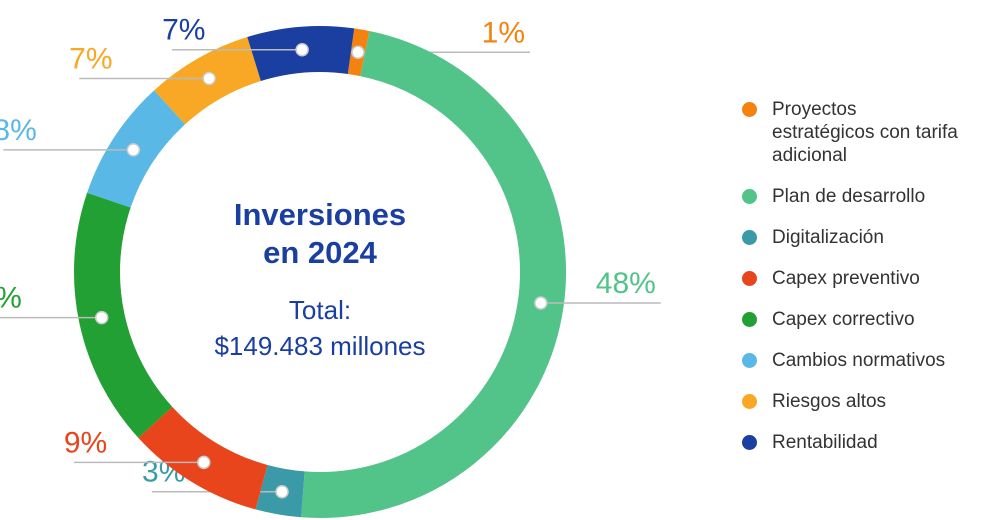  I want to click on legend-item: Cambios normativos, so click(852, 360).